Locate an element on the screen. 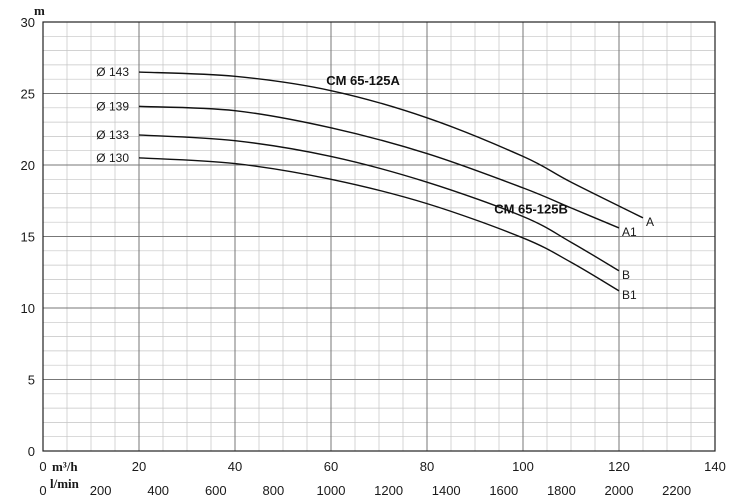 The width and height of the screenshot is (750, 500). x-tick-label: 120 is located at coordinates (619, 466).